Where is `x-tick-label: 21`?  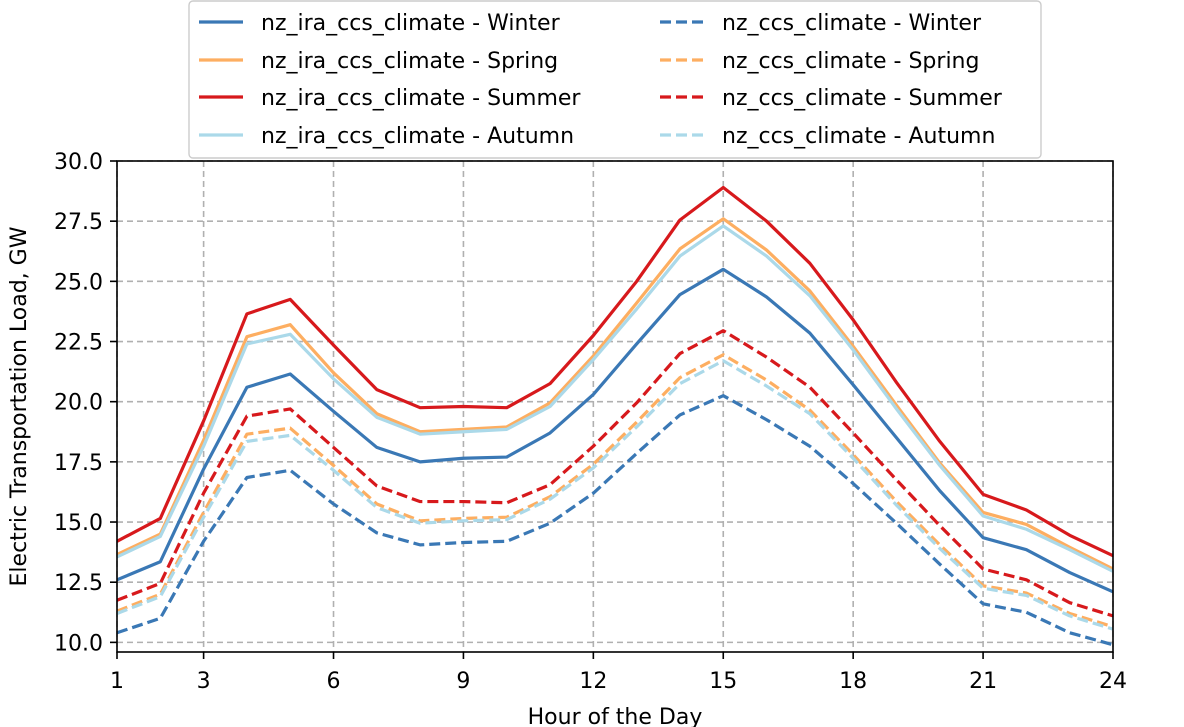
x-tick-label: 21 is located at coordinates (983, 681).